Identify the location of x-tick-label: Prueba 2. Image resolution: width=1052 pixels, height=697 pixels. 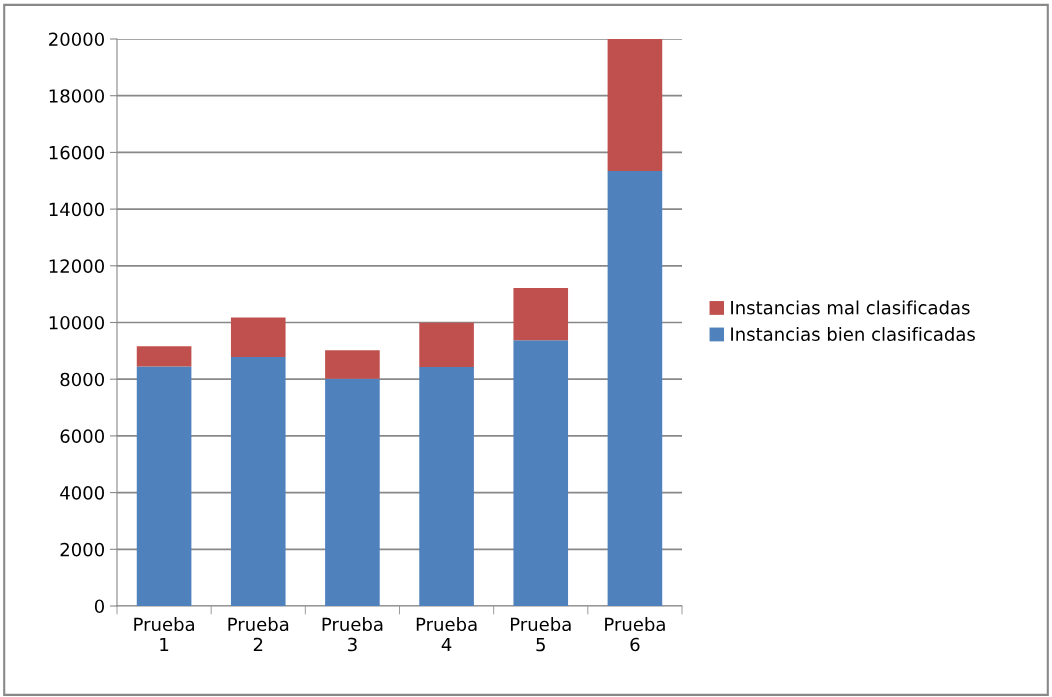
(258, 634).